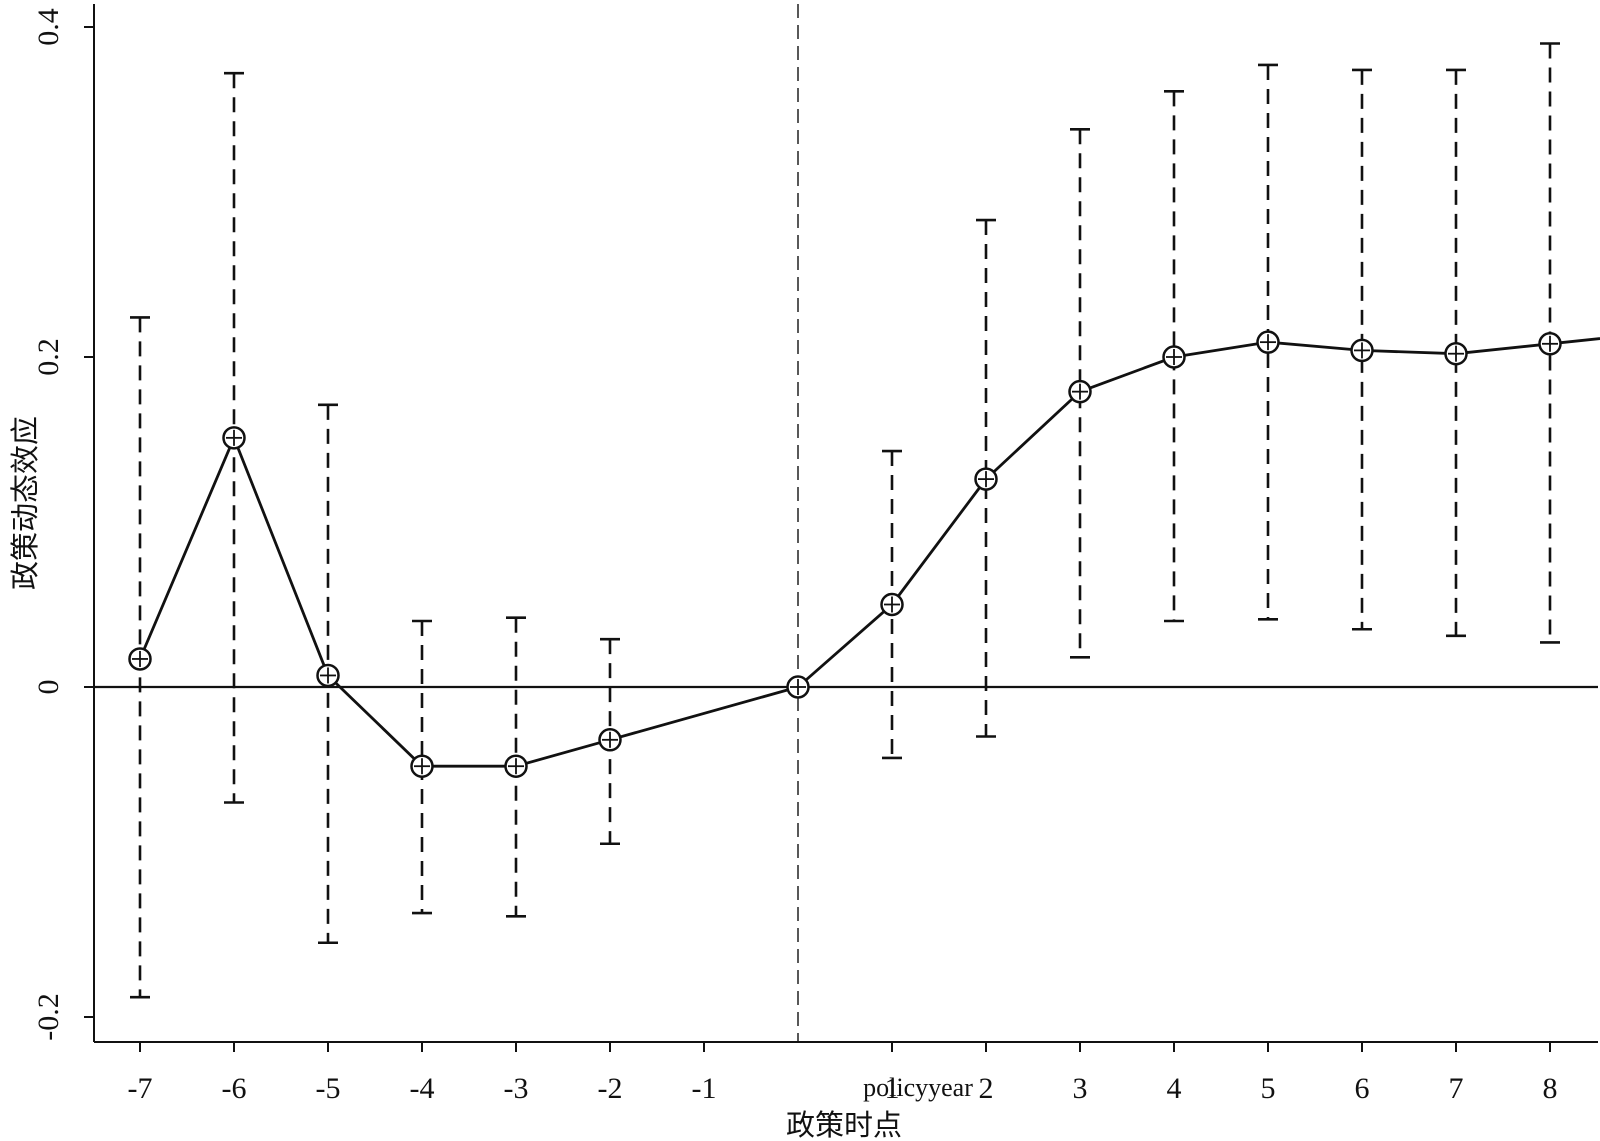  What do you see at coordinates (704, 1088) in the screenshot?
I see `x-tick-label: -1` at bounding box center [704, 1088].